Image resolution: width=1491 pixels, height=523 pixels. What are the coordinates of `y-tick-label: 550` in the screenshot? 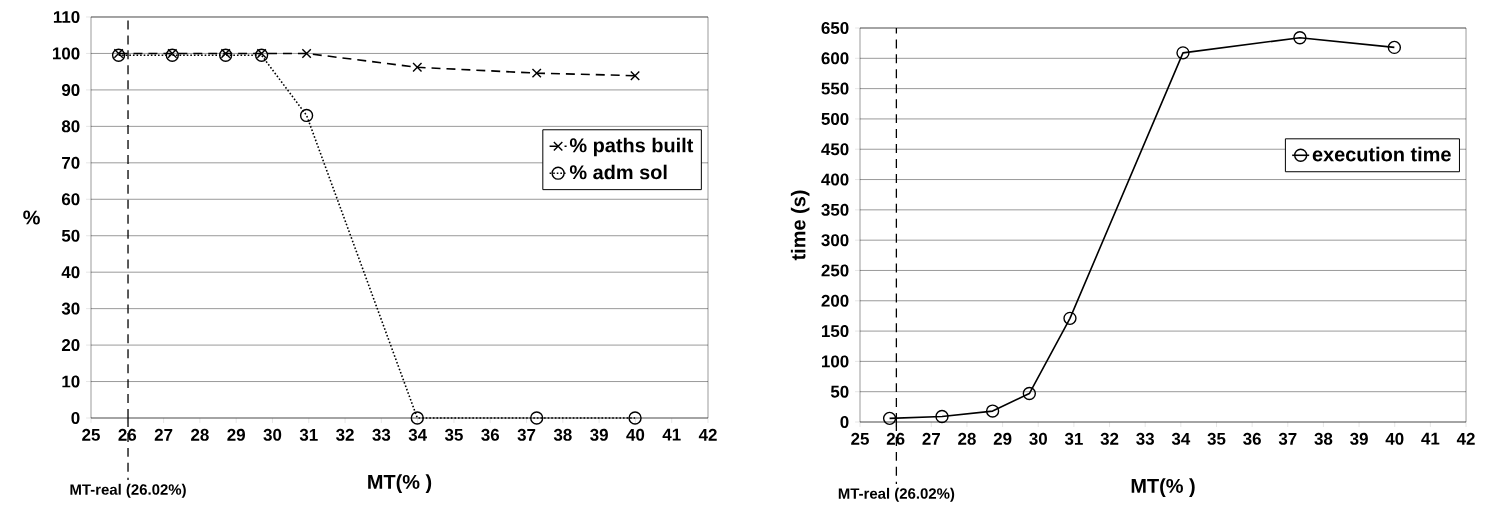 It's located at (835, 88).